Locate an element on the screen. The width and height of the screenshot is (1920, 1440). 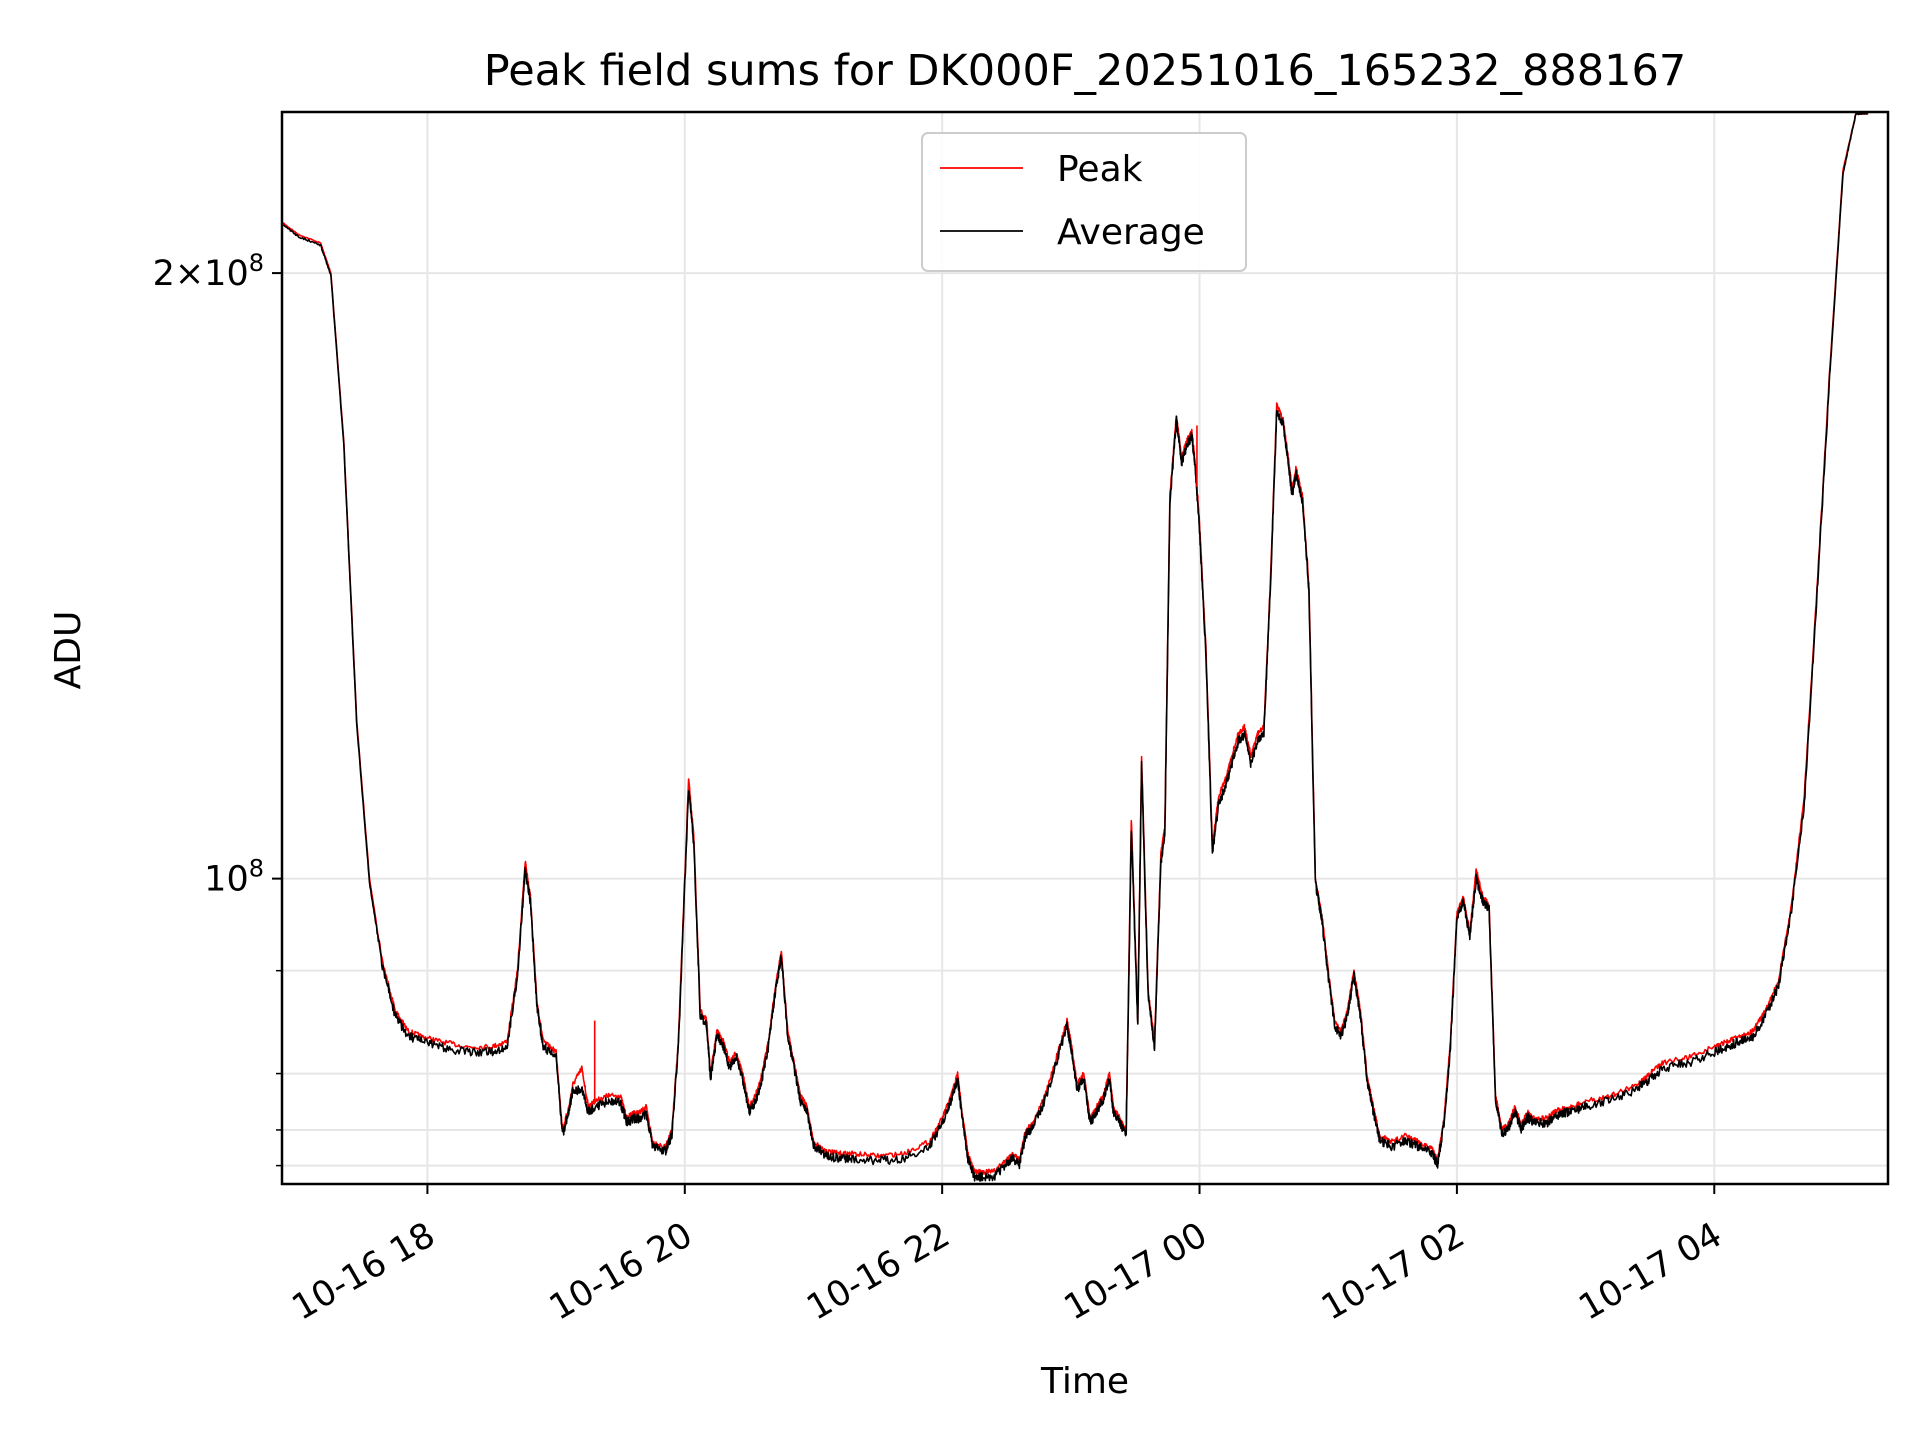
y-tick-coefficient: 2× is located at coordinates (179, 274).